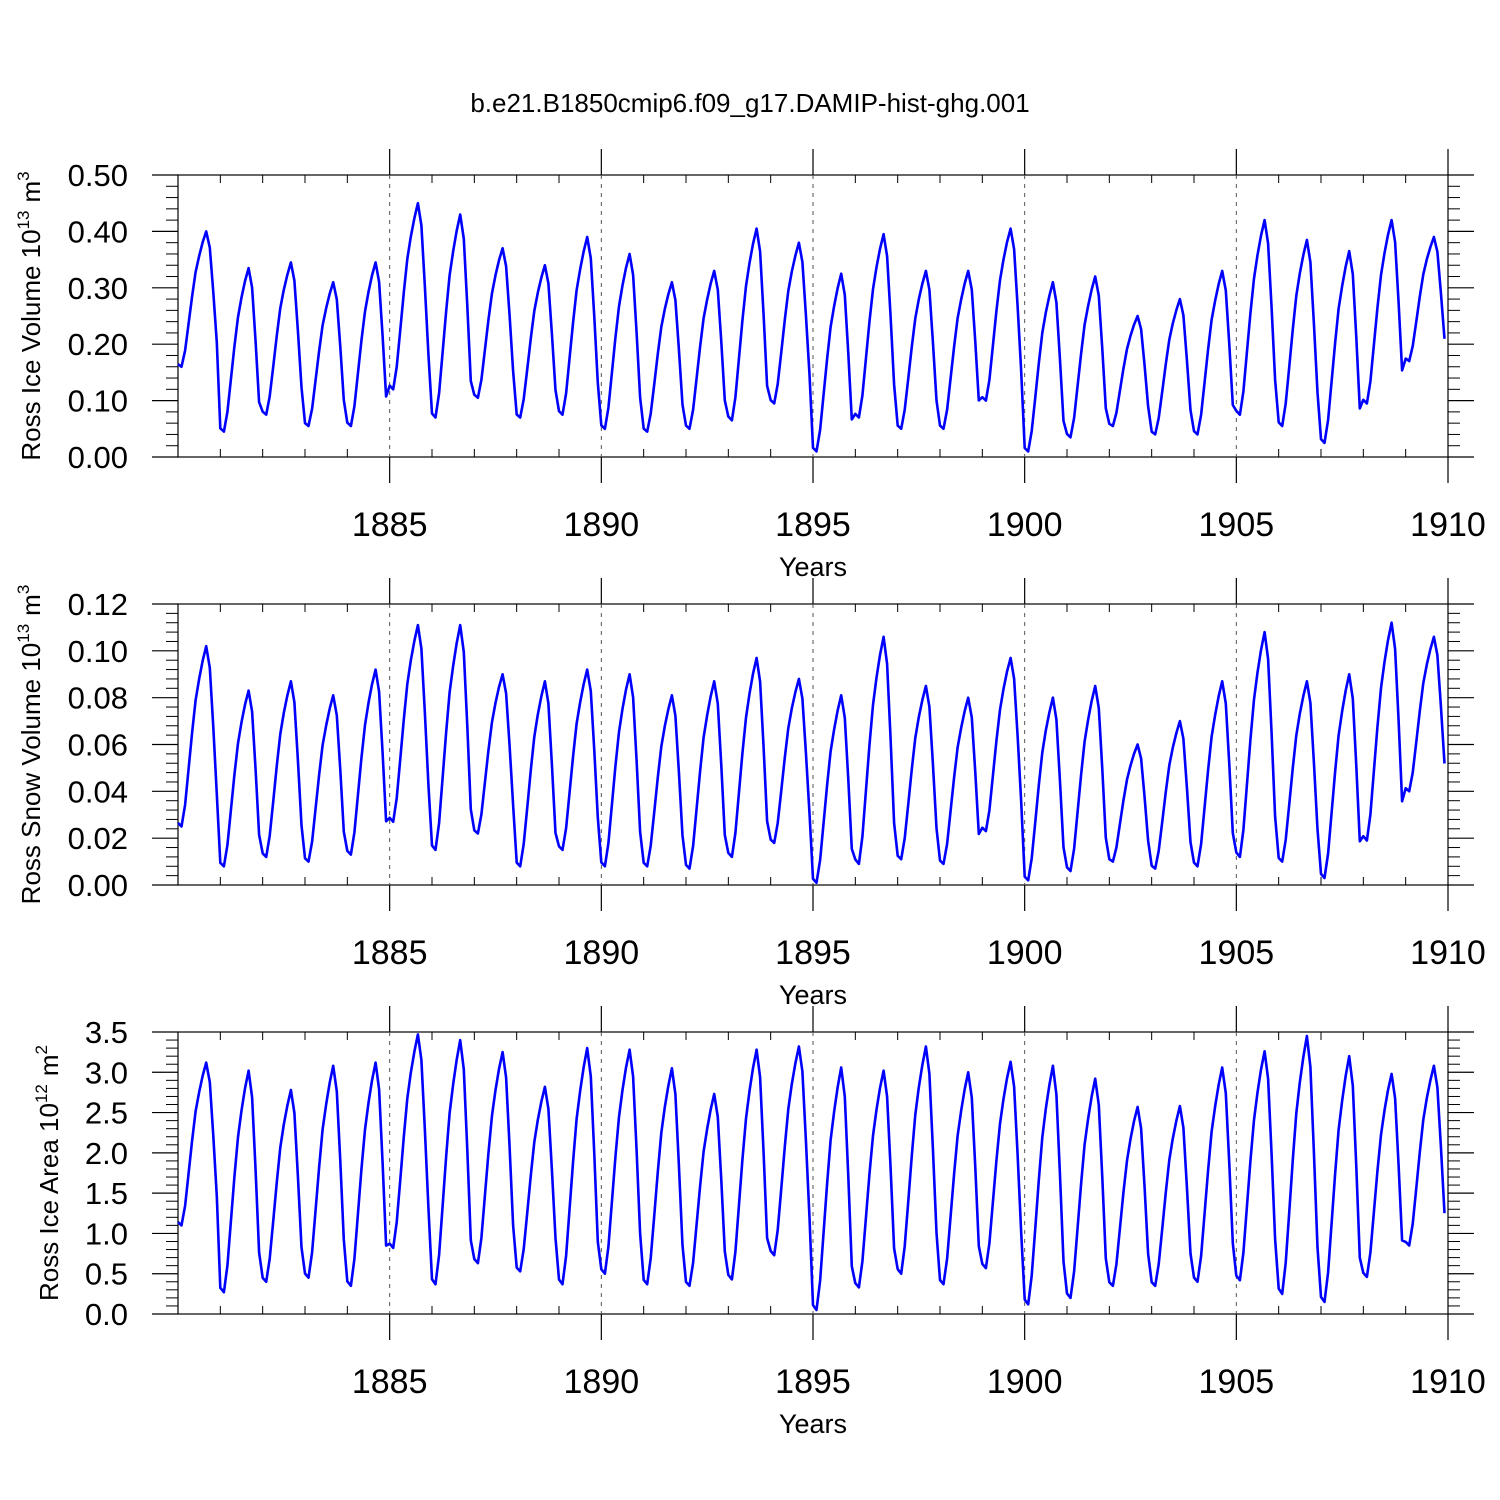 This screenshot has width=1500, height=1500. I want to click on y-axis-title-text: Ross Snow Volume 10, so click(31, 774).